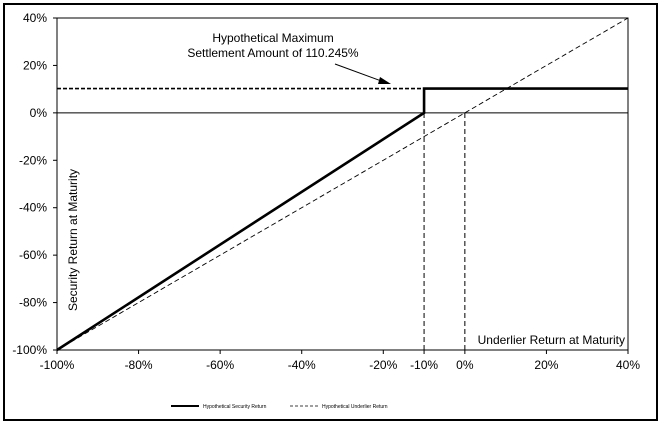  I want to click on x-tick-label: 40%, so click(628, 365).